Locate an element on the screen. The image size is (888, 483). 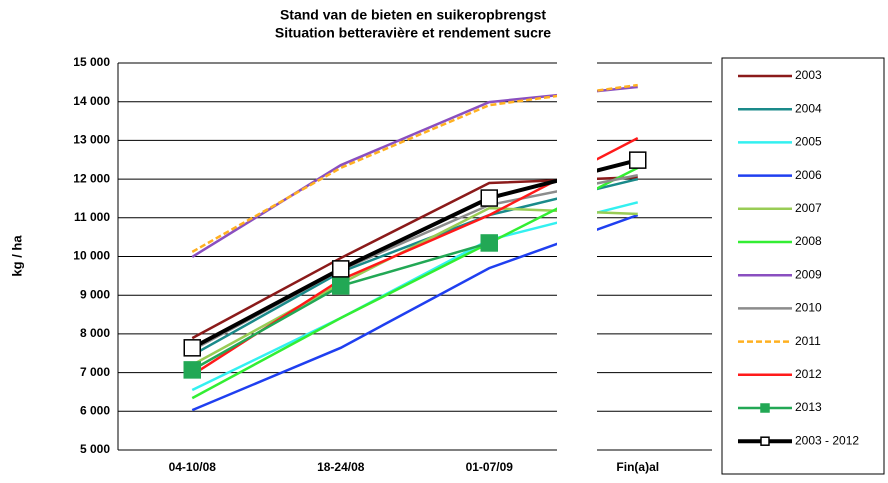
legend-label: 2011 is located at coordinates (808, 341).